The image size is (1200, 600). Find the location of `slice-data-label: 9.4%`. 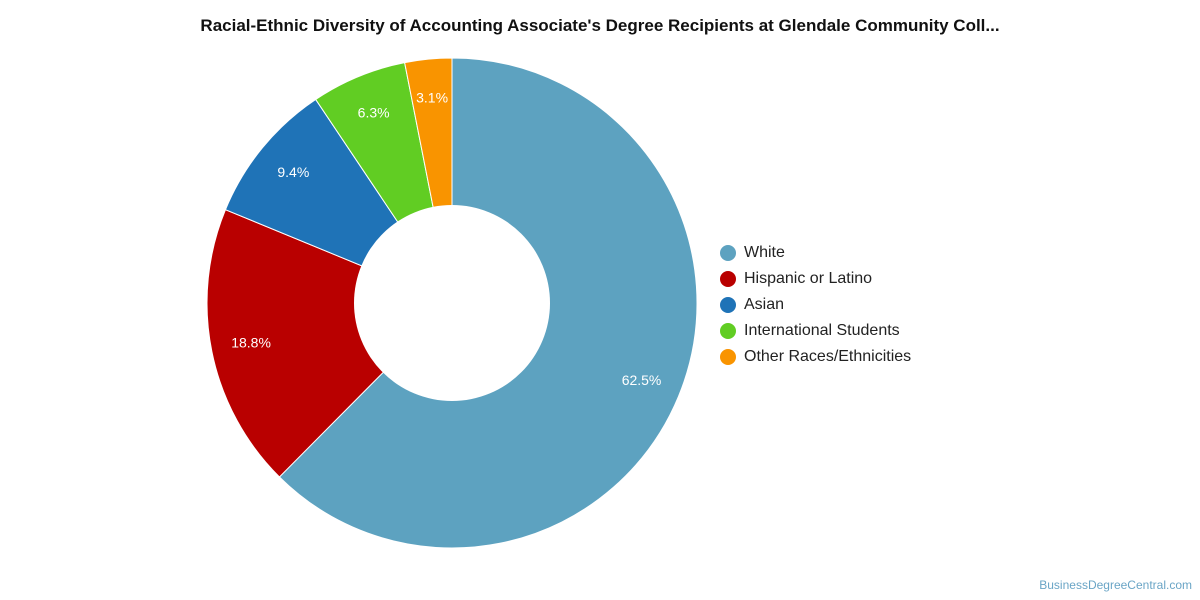

slice-data-label: 9.4% is located at coordinates (293, 172).